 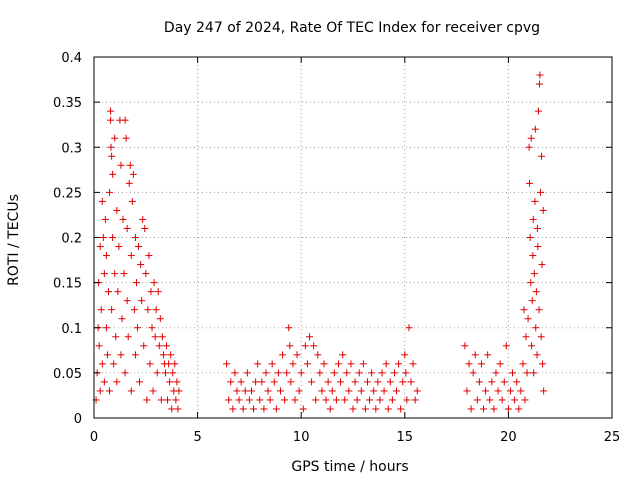 What do you see at coordinates (71, 148) in the screenshot?
I see `y-tick-label: 0.3` at bounding box center [71, 148].